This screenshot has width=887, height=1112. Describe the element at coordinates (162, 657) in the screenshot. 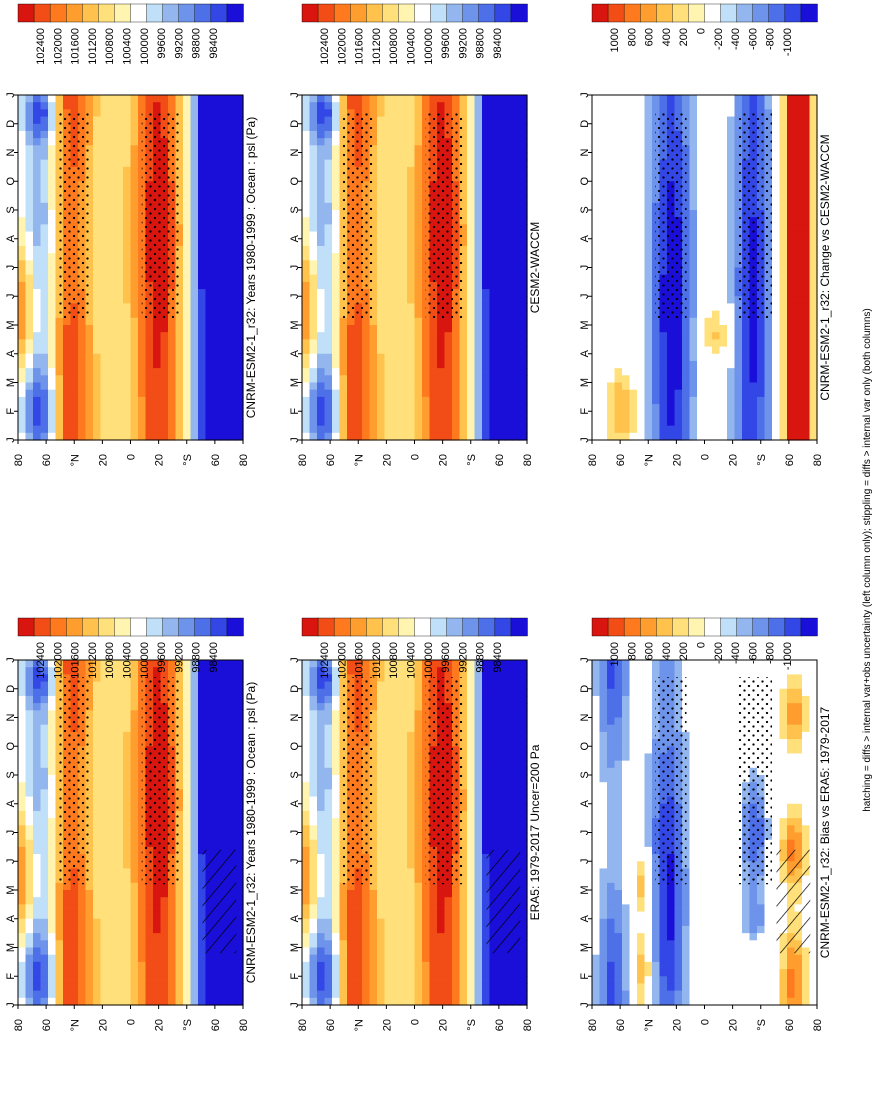

I see `colorbar-label: 99600` at that location.